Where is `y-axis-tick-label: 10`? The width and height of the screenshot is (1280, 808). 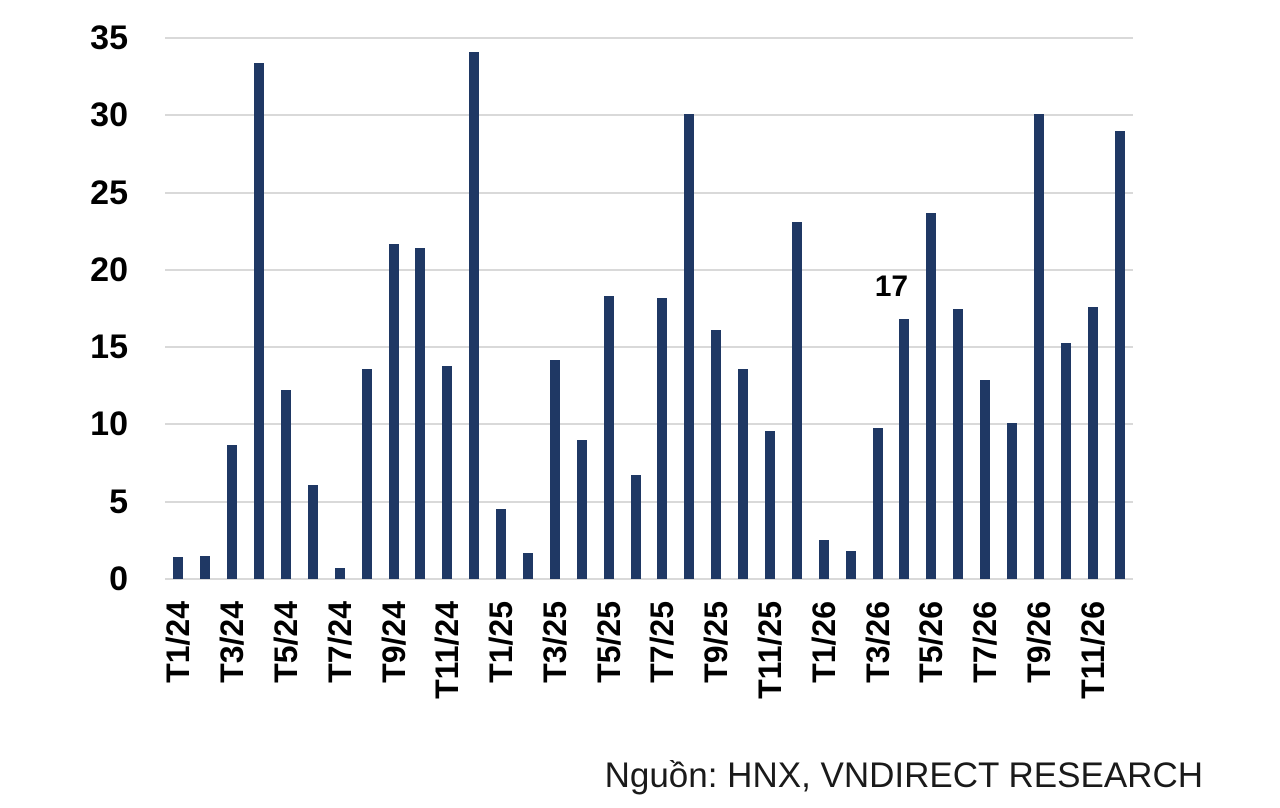
y-axis-tick-label: 10 is located at coordinates (109, 424).